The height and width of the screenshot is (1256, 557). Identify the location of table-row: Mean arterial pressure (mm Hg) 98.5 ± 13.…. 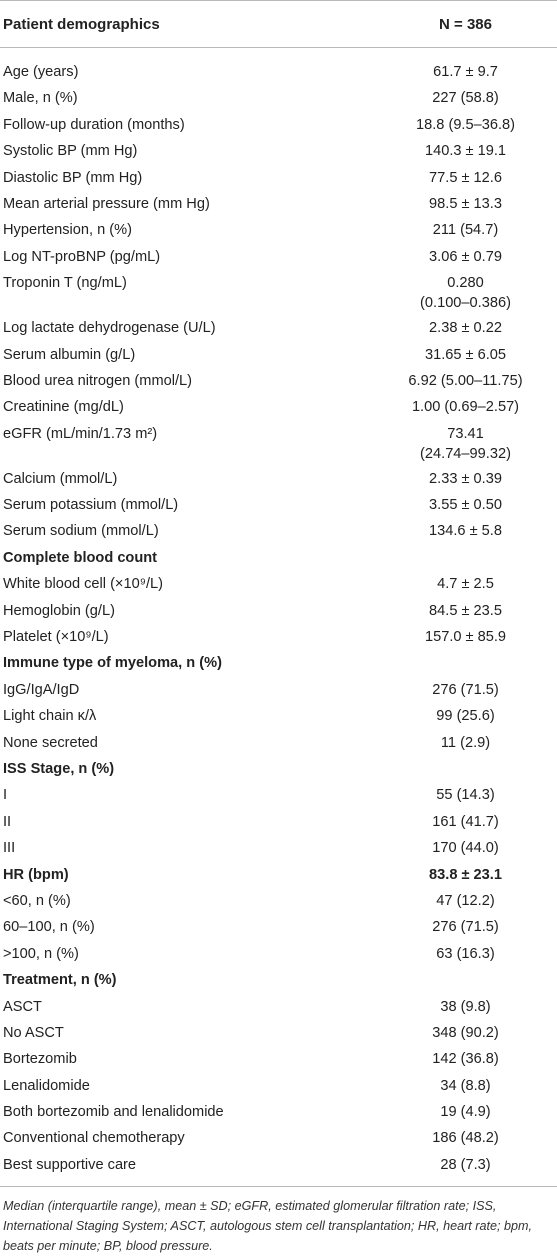
(278, 204).